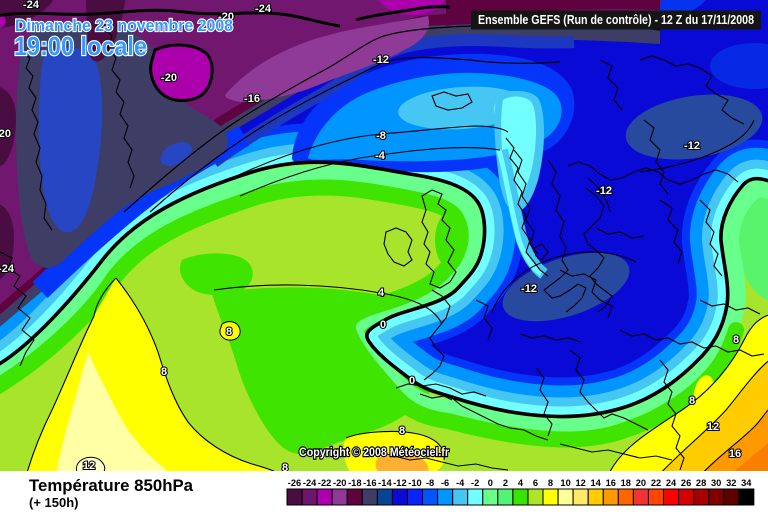 This screenshot has height=512, width=768. I want to click on svg-text: 32, so click(731, 483).